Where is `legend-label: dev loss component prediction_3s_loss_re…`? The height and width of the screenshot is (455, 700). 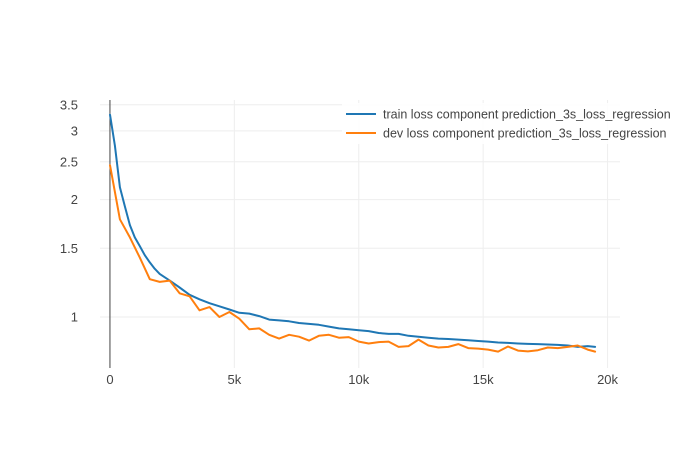 legend-label: dev loss component prediction_3s_loss_re… is located at coordinates (525, 134).